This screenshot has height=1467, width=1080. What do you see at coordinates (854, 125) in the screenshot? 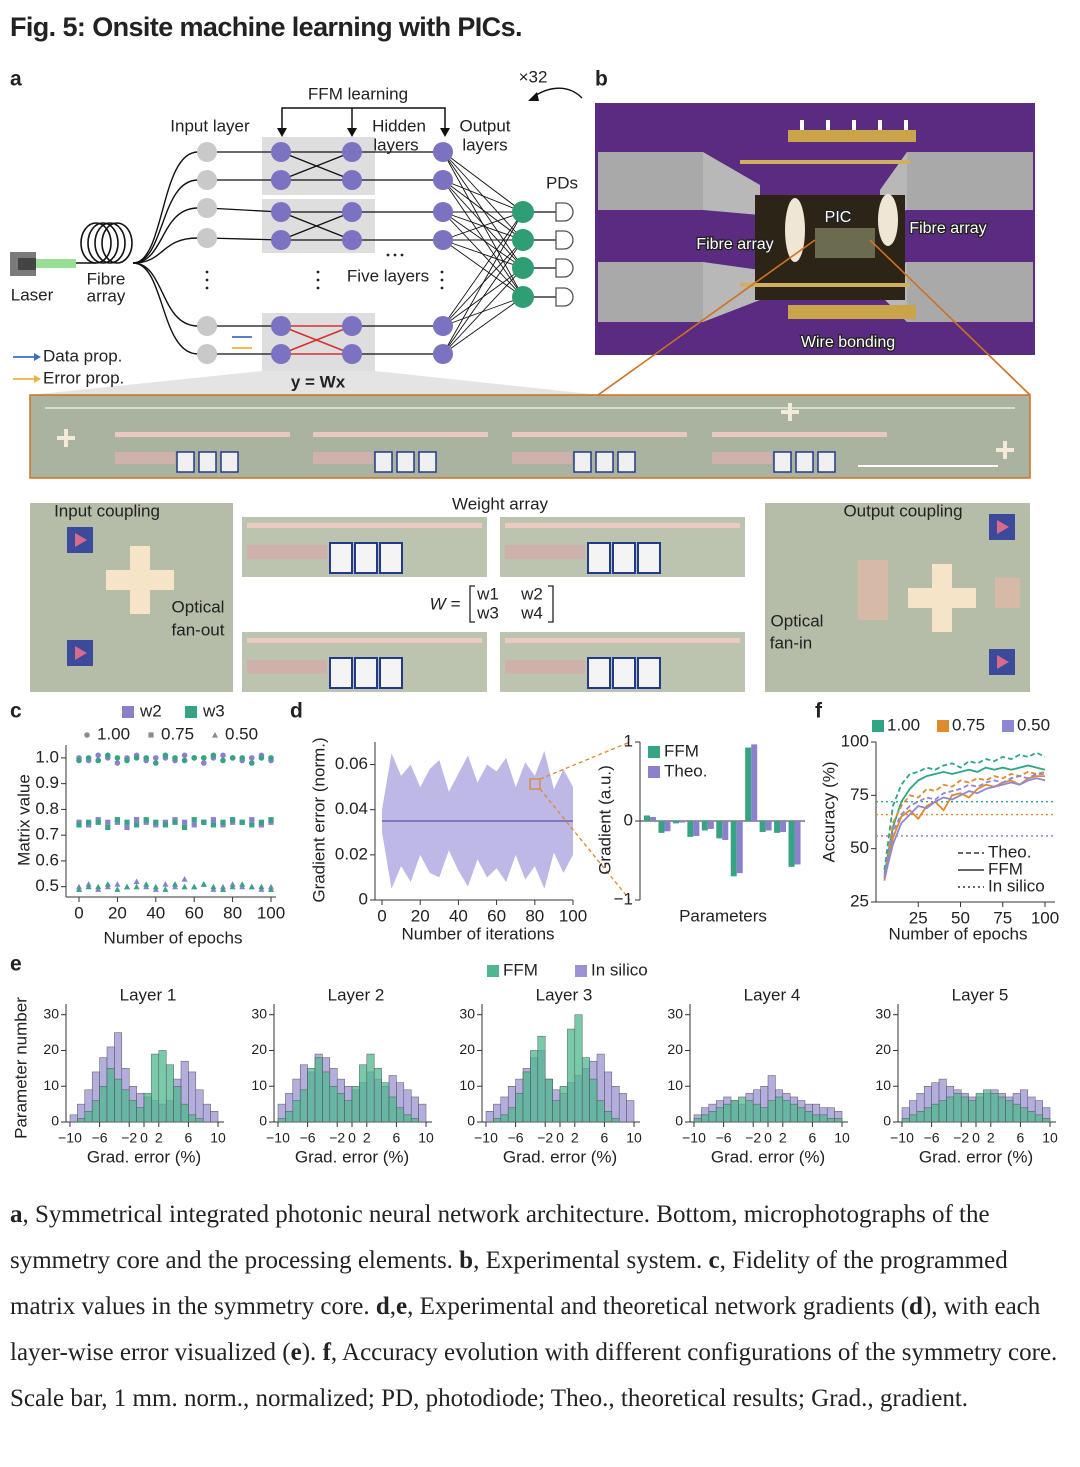
I see `photo-bond-mark` at bounding box center [854, 125].